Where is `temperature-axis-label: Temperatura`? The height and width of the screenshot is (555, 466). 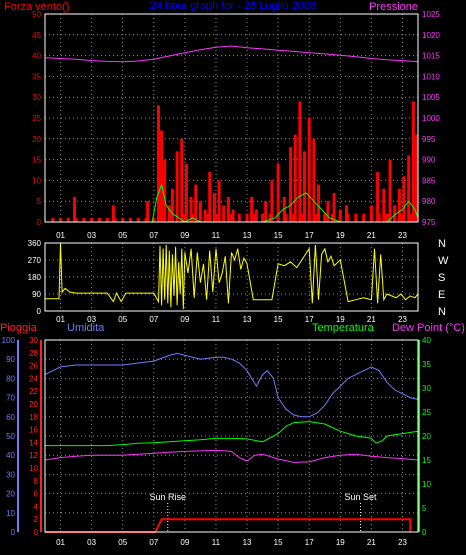
temperature-axis-label: Temperatura is located at coordinates (343, 328).